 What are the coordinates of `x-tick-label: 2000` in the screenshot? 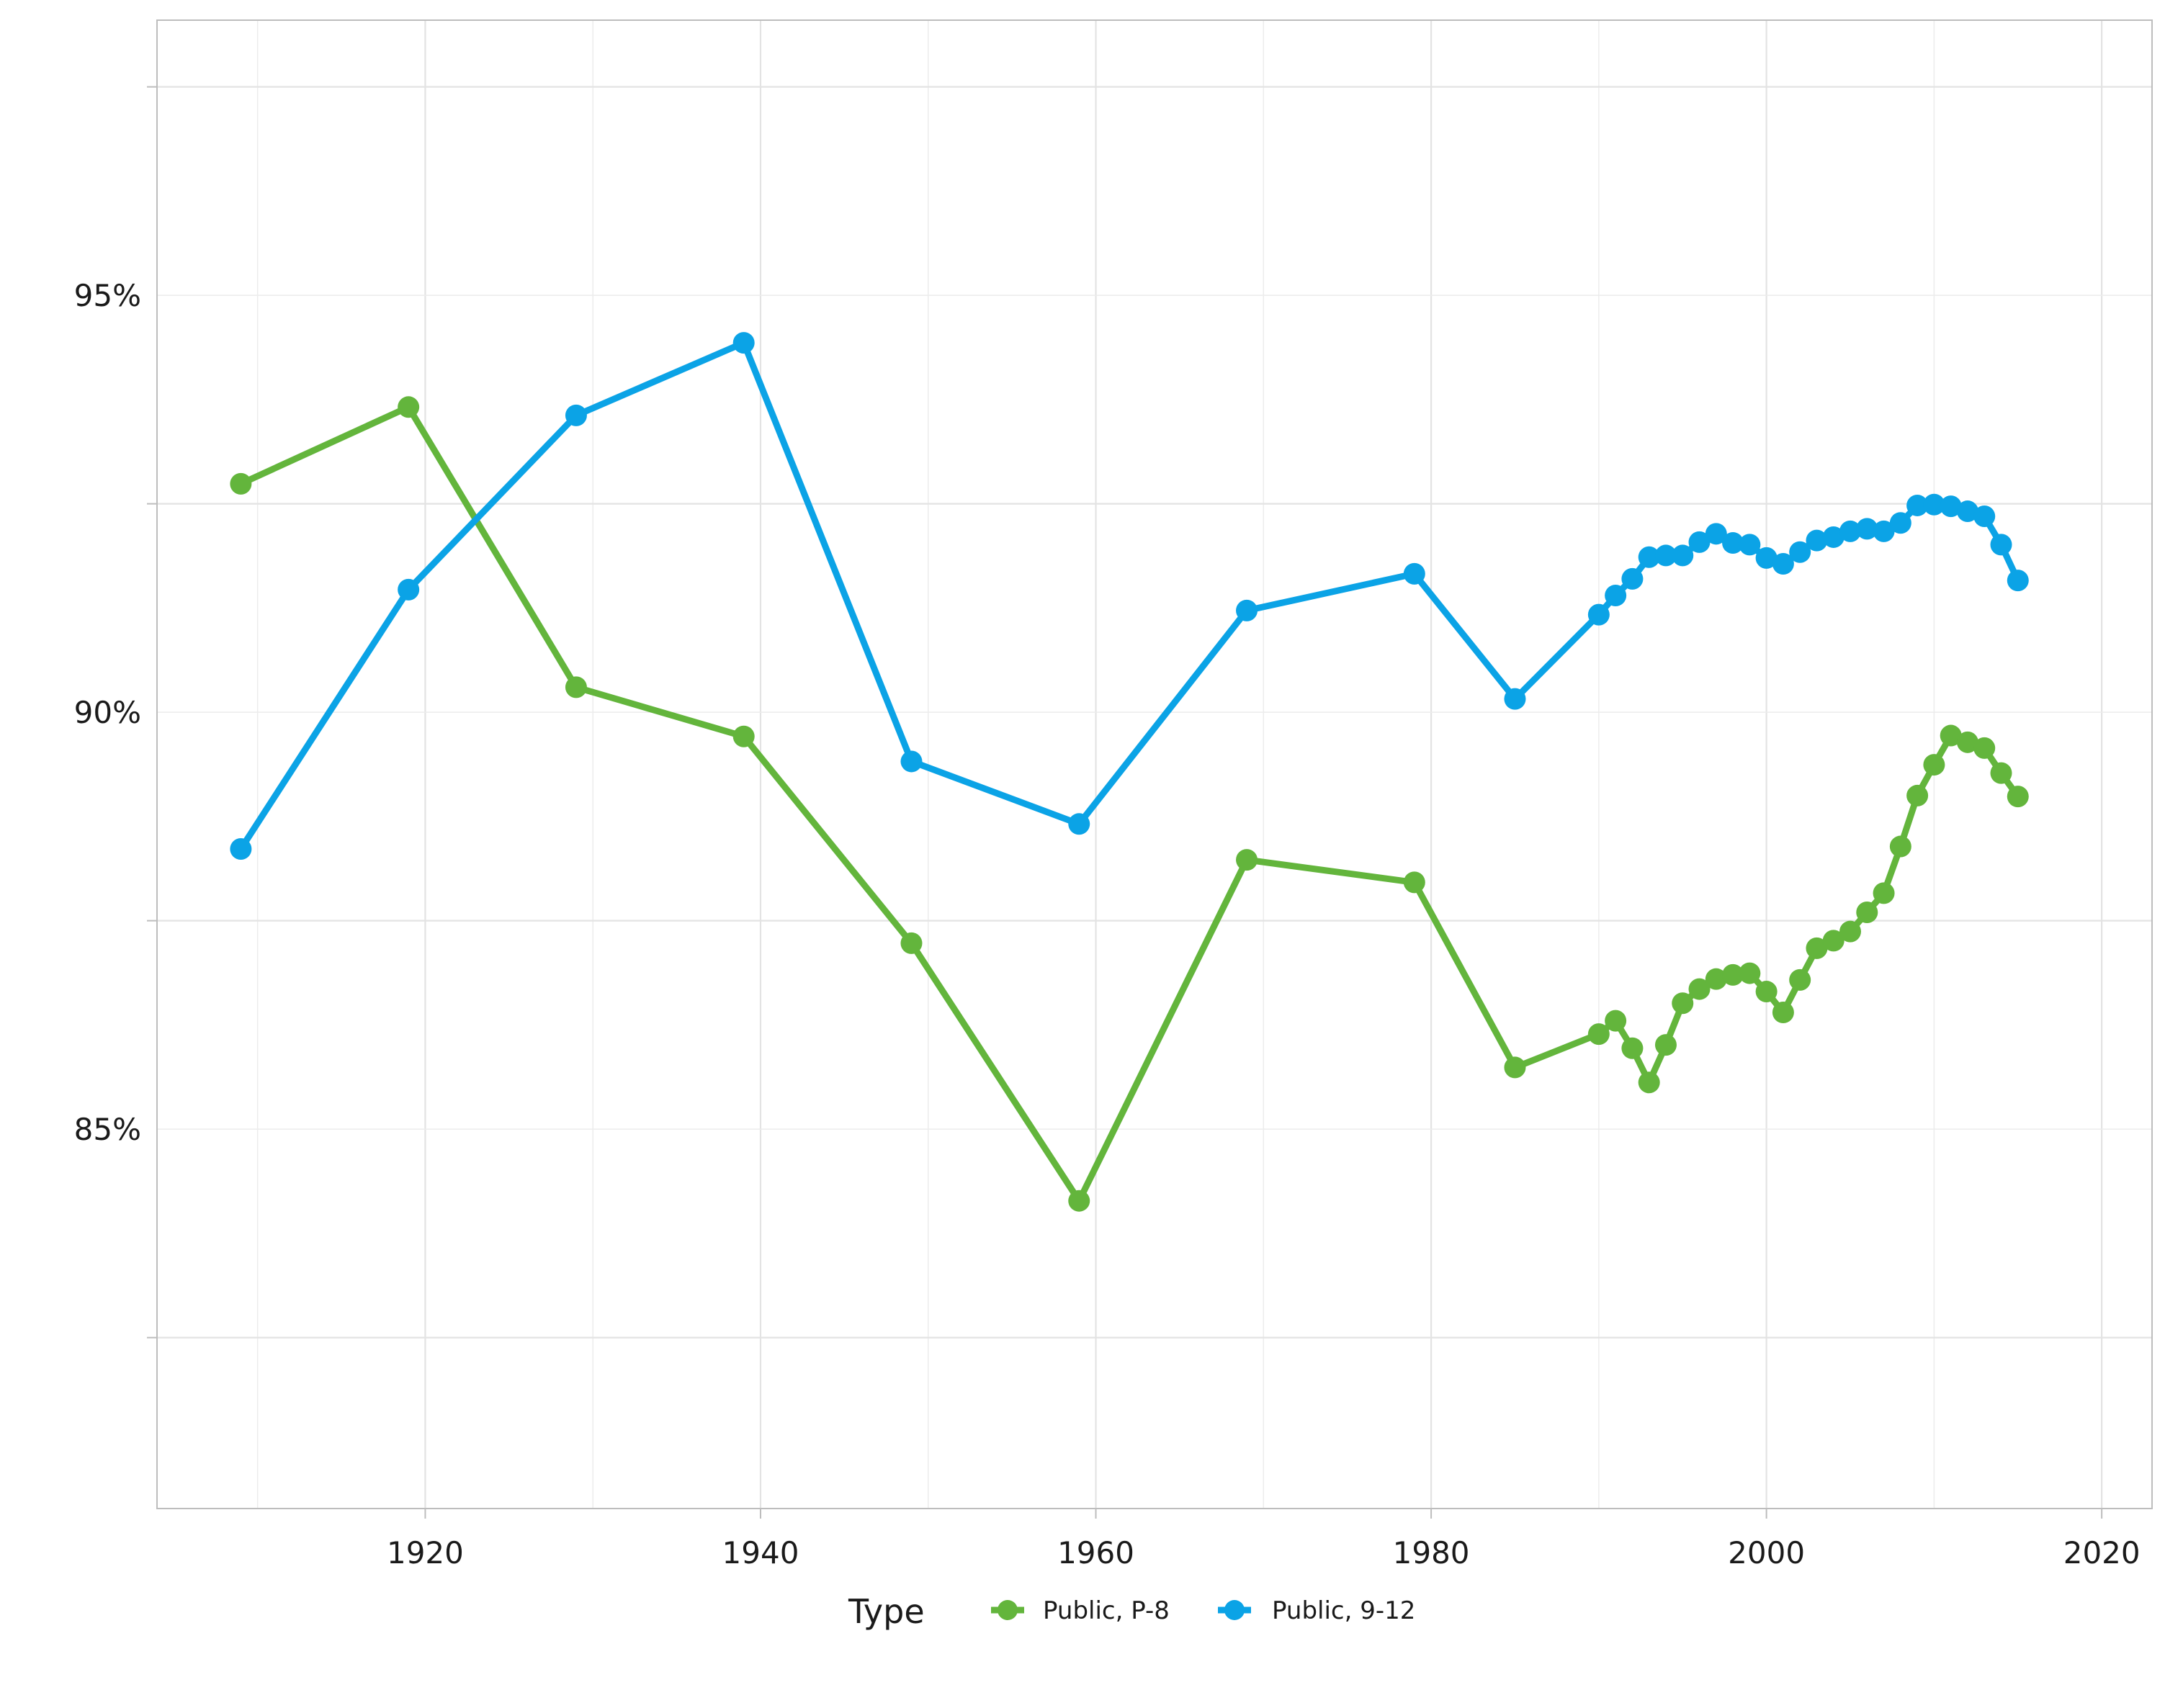 It's located at (1767, 1552).